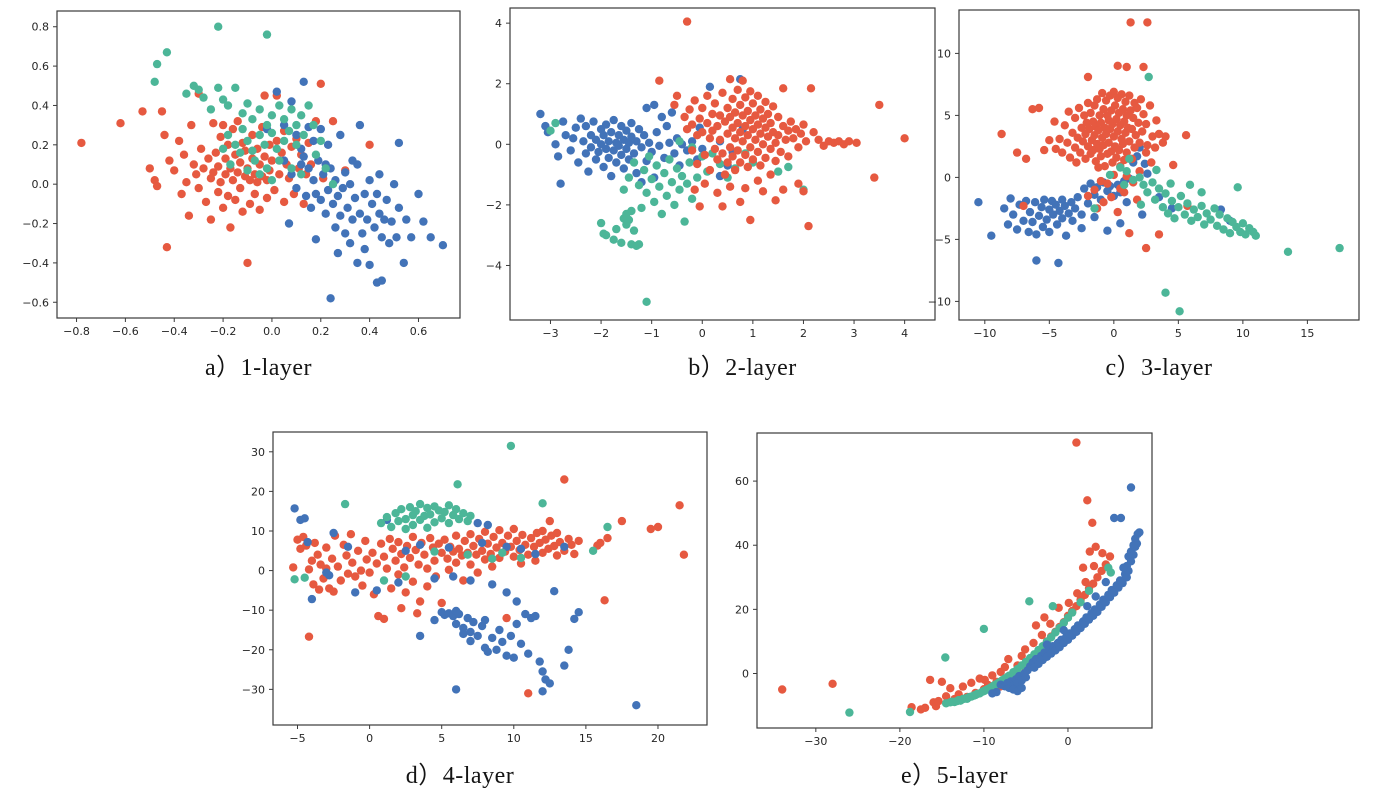 This screenshot has height=807, width=1386. Describe the element at coordinates (272, 331) in the screenshot. I see `x-tick-label: 0.0` at that location.